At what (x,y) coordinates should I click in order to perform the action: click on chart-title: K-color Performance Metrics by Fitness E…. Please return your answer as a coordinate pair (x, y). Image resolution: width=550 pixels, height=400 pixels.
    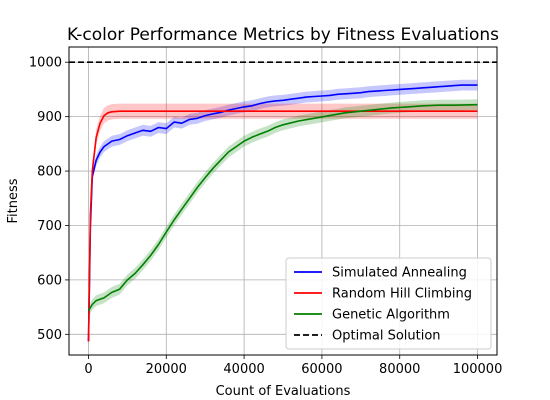
    Looking at the image, I should click on (283, 35).